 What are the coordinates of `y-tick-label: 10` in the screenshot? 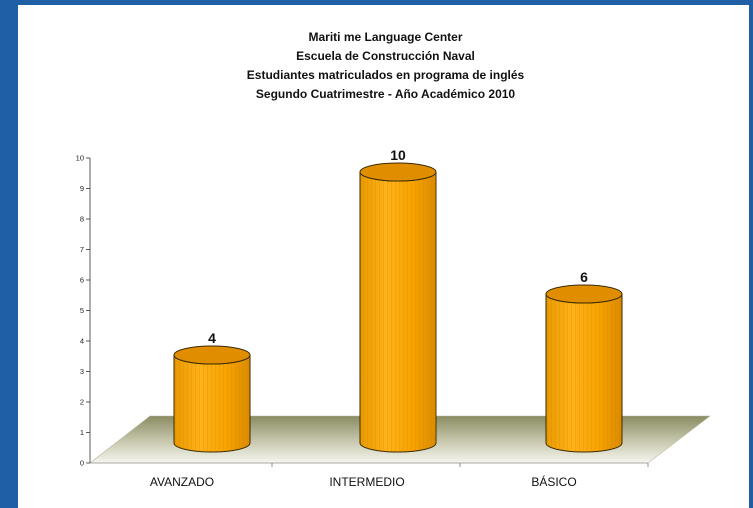 It's located at (80, 158).